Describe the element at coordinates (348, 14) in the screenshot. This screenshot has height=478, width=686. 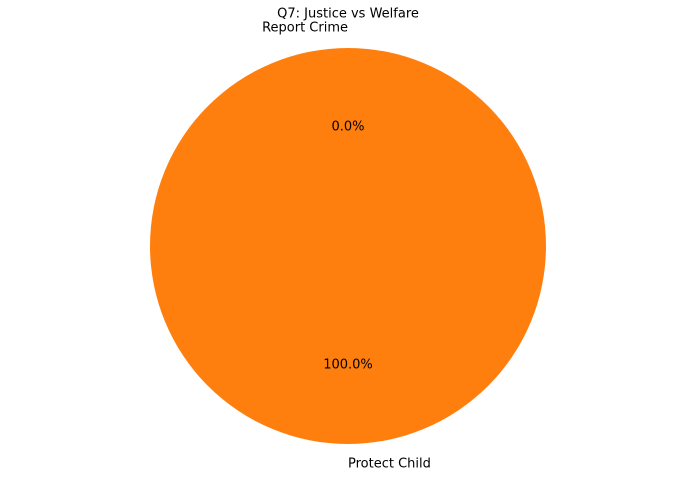
I see `chart-title: Q7: Justice vs Welfare` at that location.